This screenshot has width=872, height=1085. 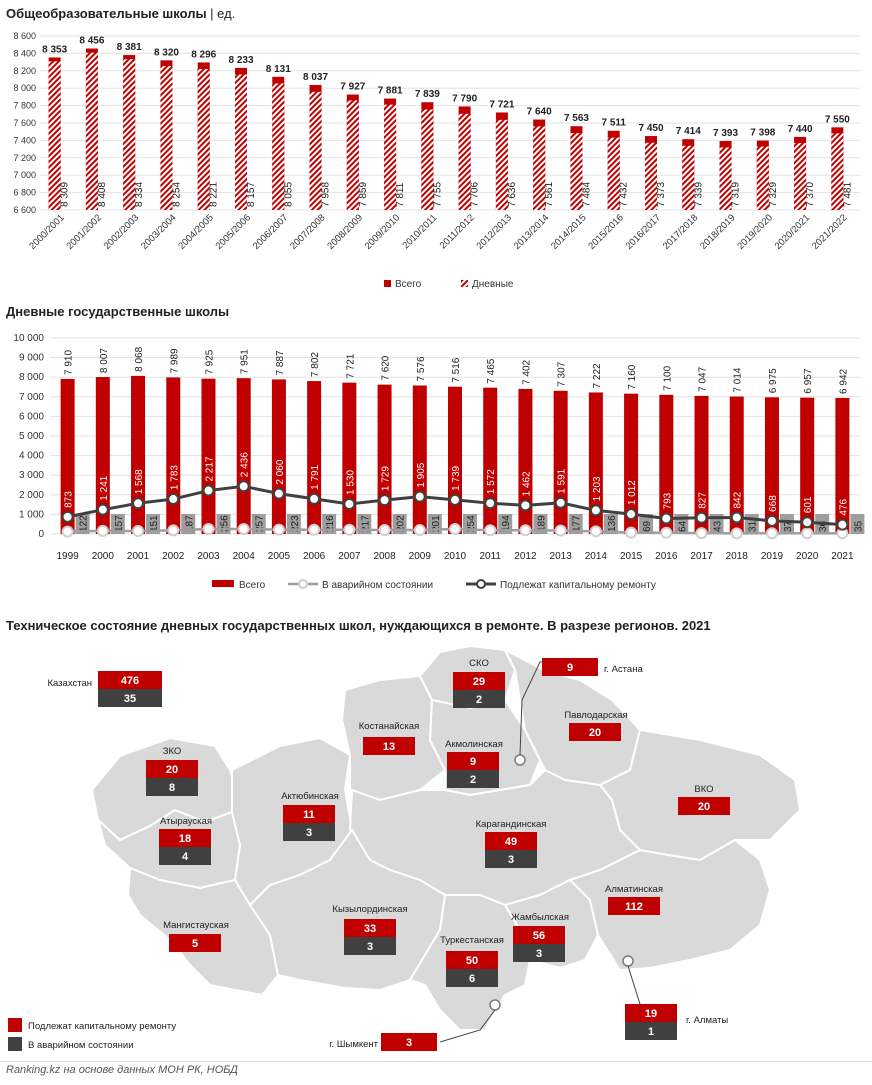 What do you see at coordinates (810, 194) in the screenshot?
I see `data-label-day: 7 370` at bounding box center [810, 194].